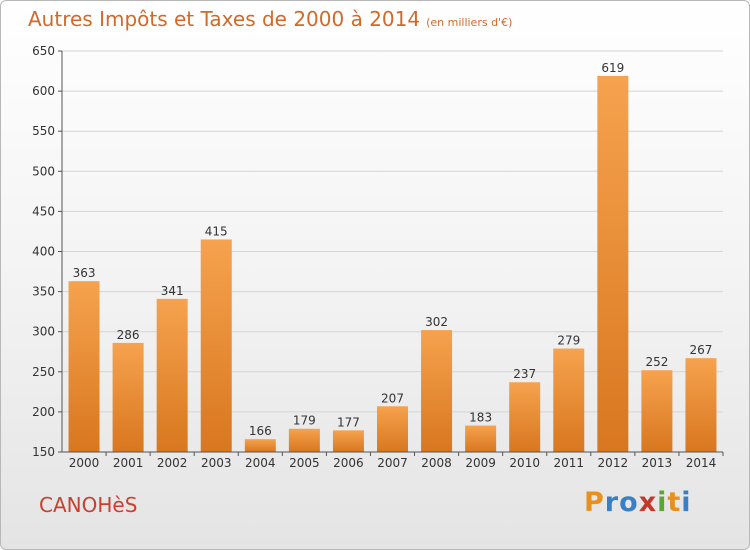 The width and height of the screenshot is (750, 550). I want to click on logo-letter: P, so click(594, 502).